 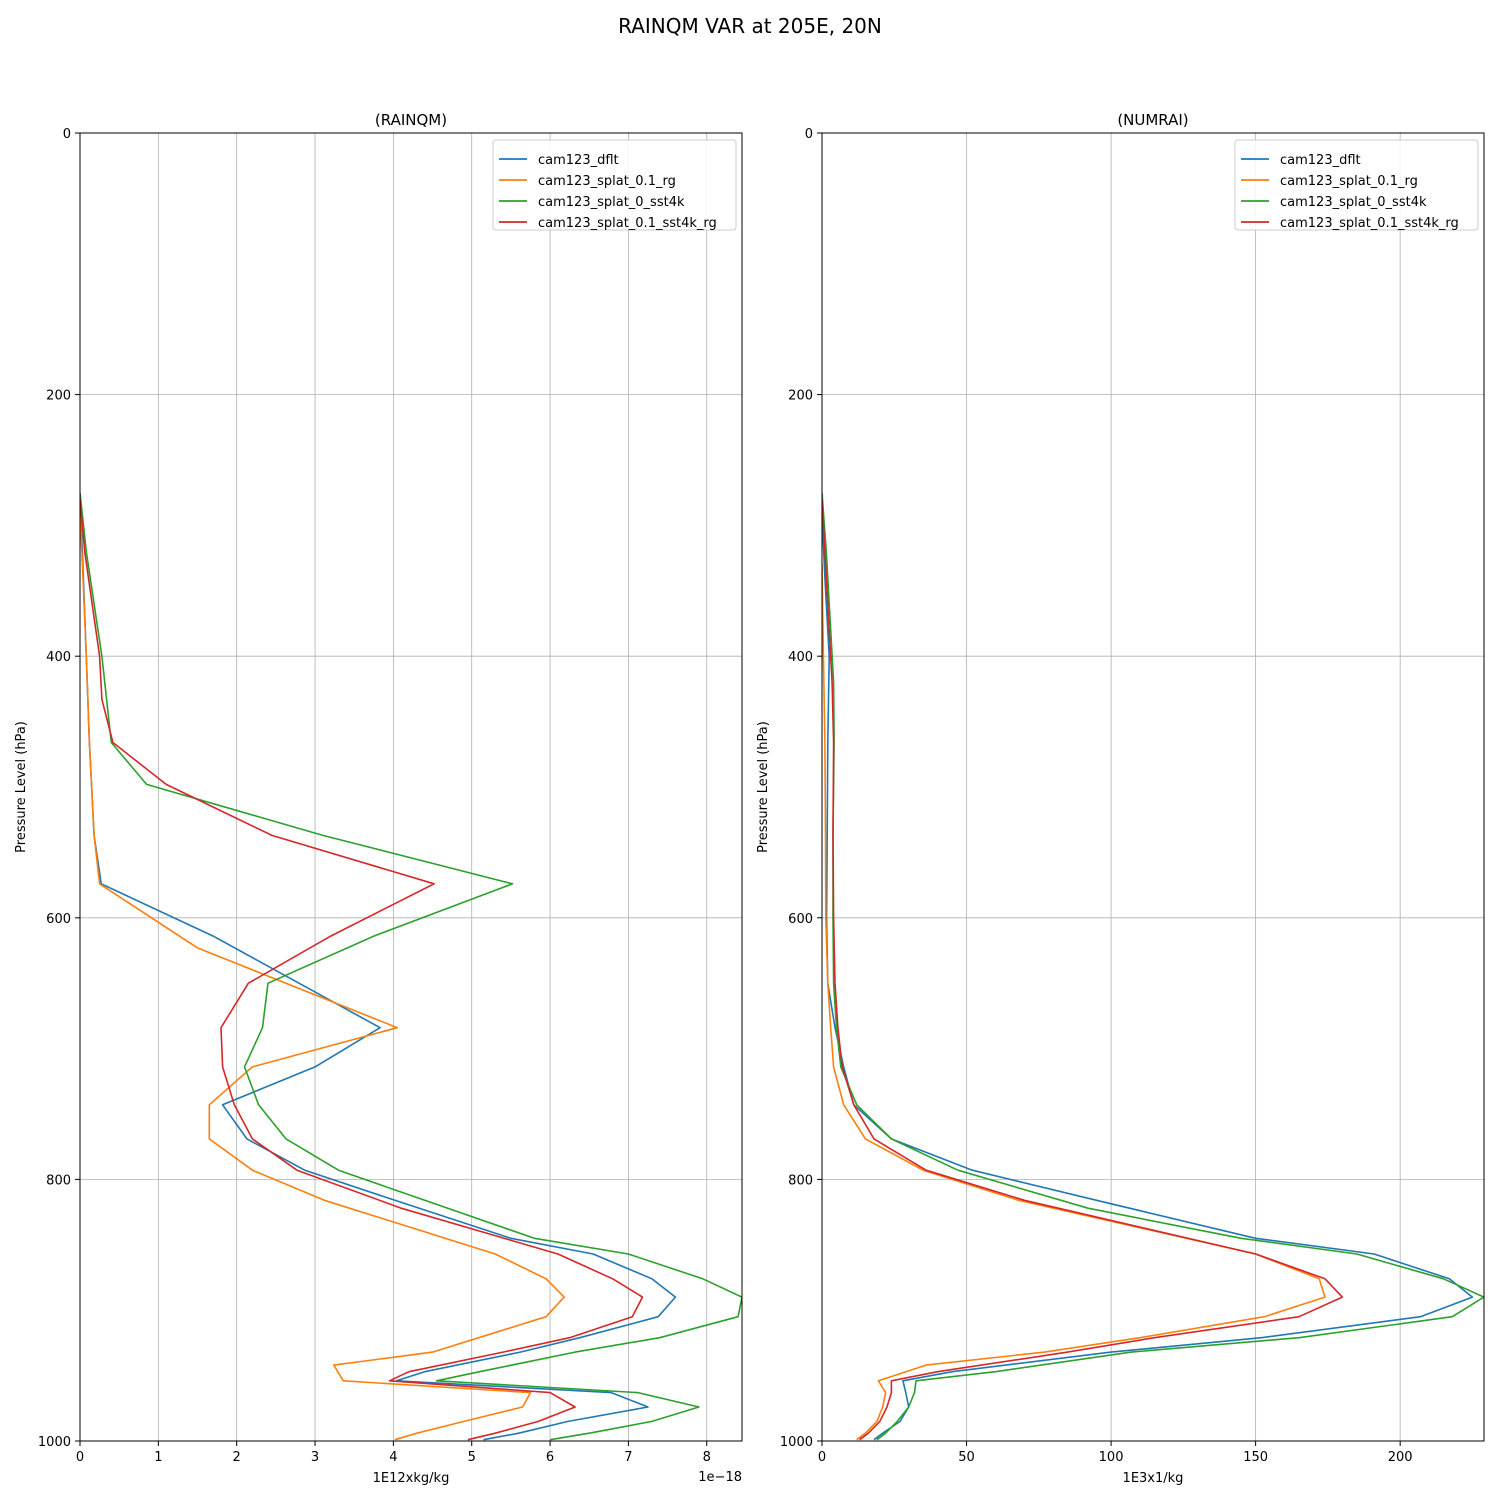 I want to click on x-axis-label: 1E12xkg/kg, so click(x=411, y=1478).